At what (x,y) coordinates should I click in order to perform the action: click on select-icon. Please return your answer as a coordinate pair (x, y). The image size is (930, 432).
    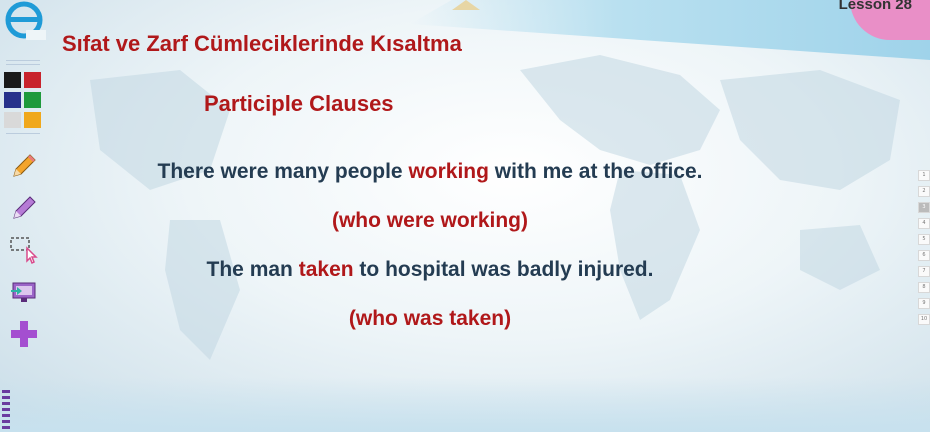
    Looking at the image, I should click on (24, 251).